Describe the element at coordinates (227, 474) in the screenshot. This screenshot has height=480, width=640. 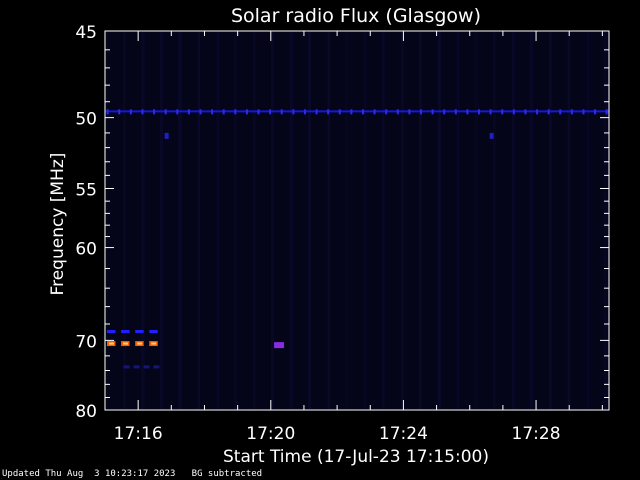
I see `bg-subtracted-note: BG subtracted` at that location.